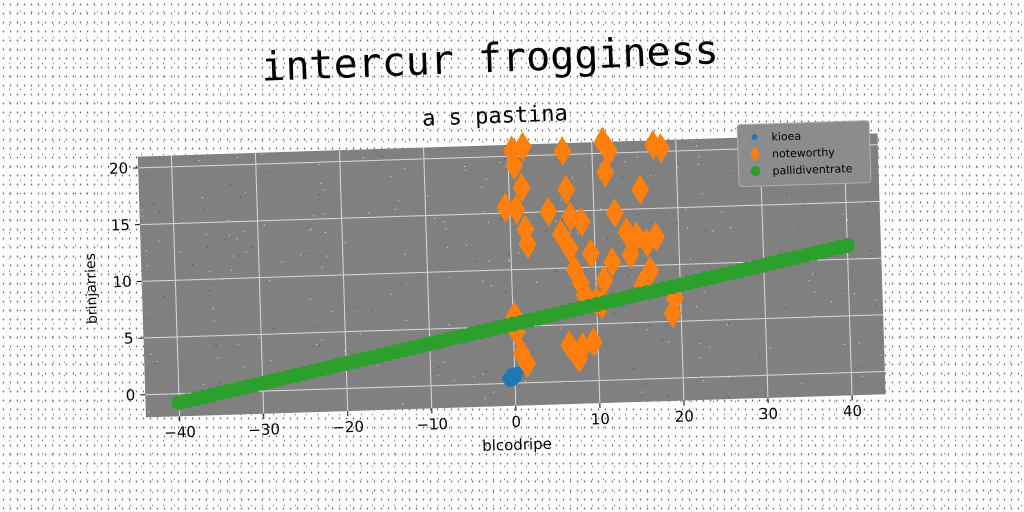 Image resolution: width=1024 pixels, height=512 pixels. What do you see at coordinates (804, 153) in the screenshot?
I see `legend-label: noteworthy` at bounding box center [804, 153].